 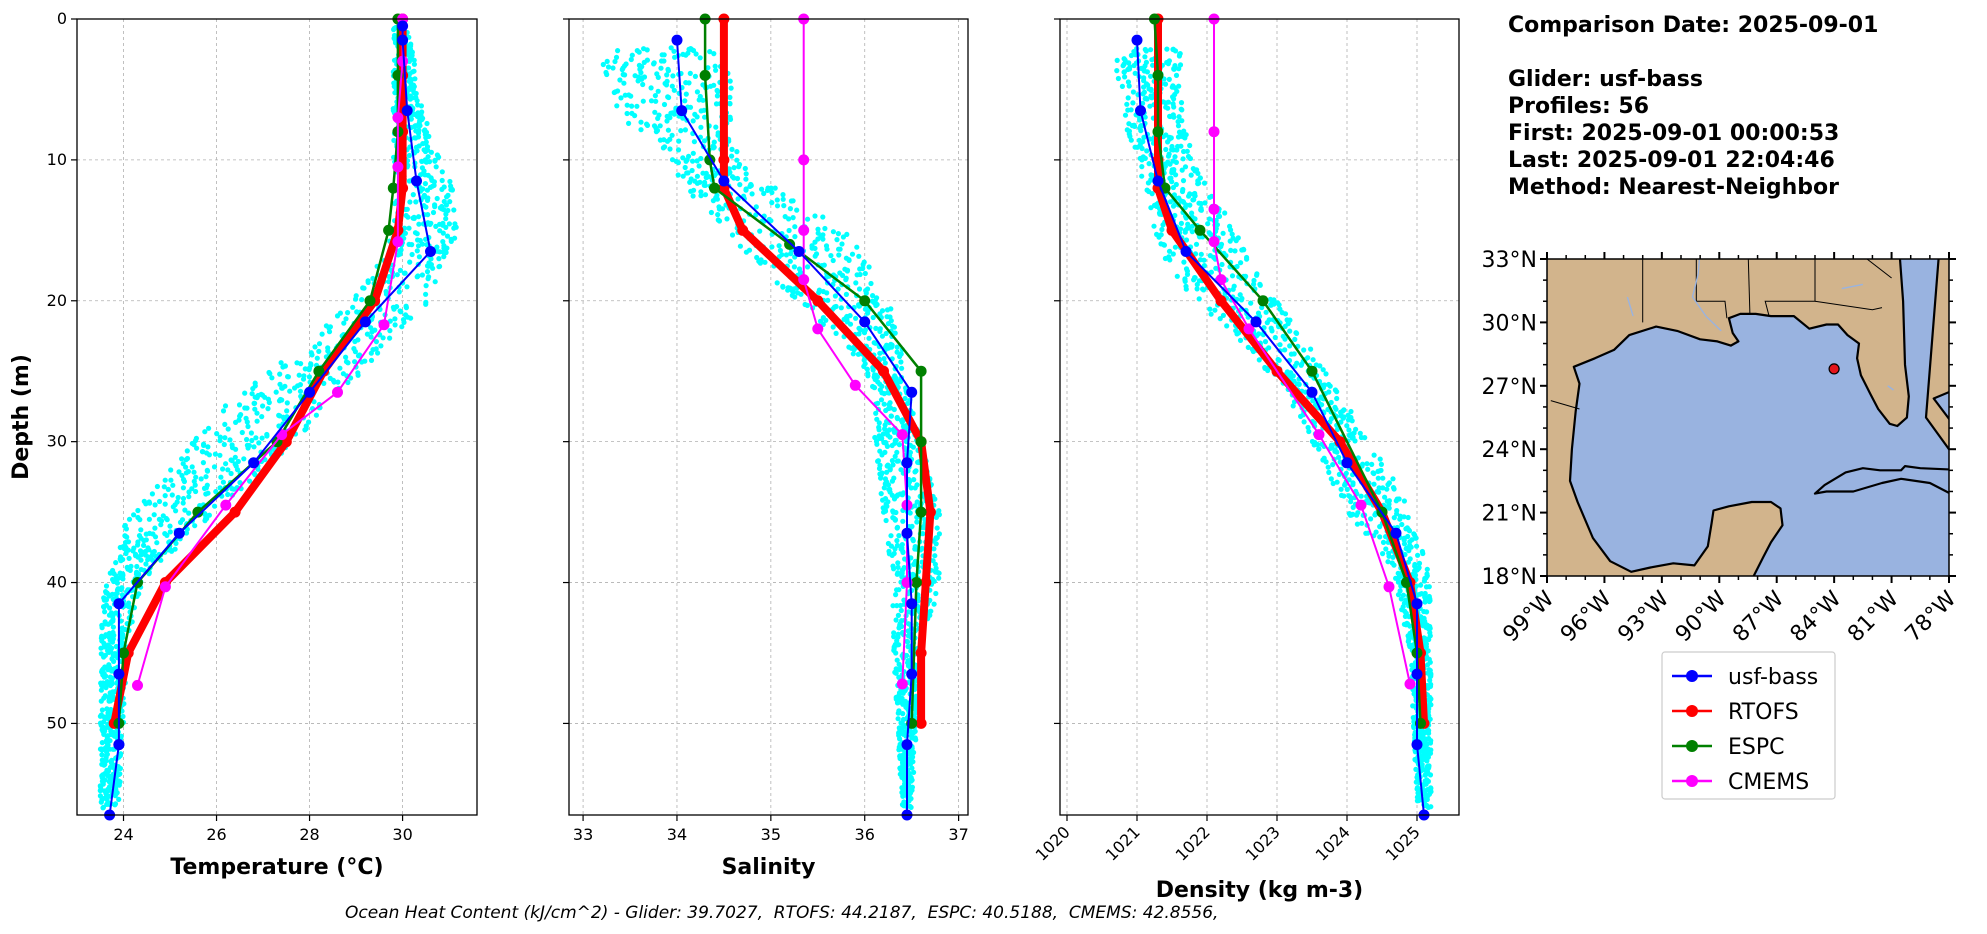 What do you see at coordinates (57, 441) in the screenshot?
I see `y-tick-label: 30` at bounding box center [57, 441].